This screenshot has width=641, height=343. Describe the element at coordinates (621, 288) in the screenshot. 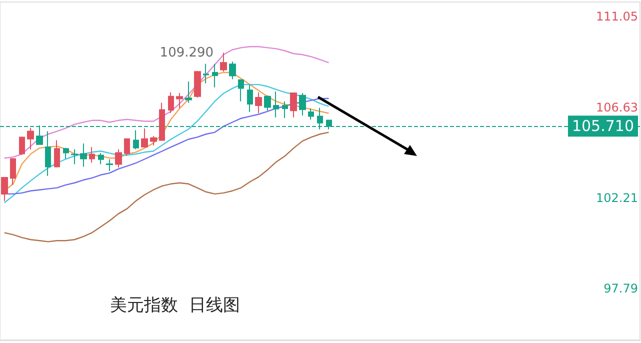

I see `y-tick-label: 97.79` at that location.